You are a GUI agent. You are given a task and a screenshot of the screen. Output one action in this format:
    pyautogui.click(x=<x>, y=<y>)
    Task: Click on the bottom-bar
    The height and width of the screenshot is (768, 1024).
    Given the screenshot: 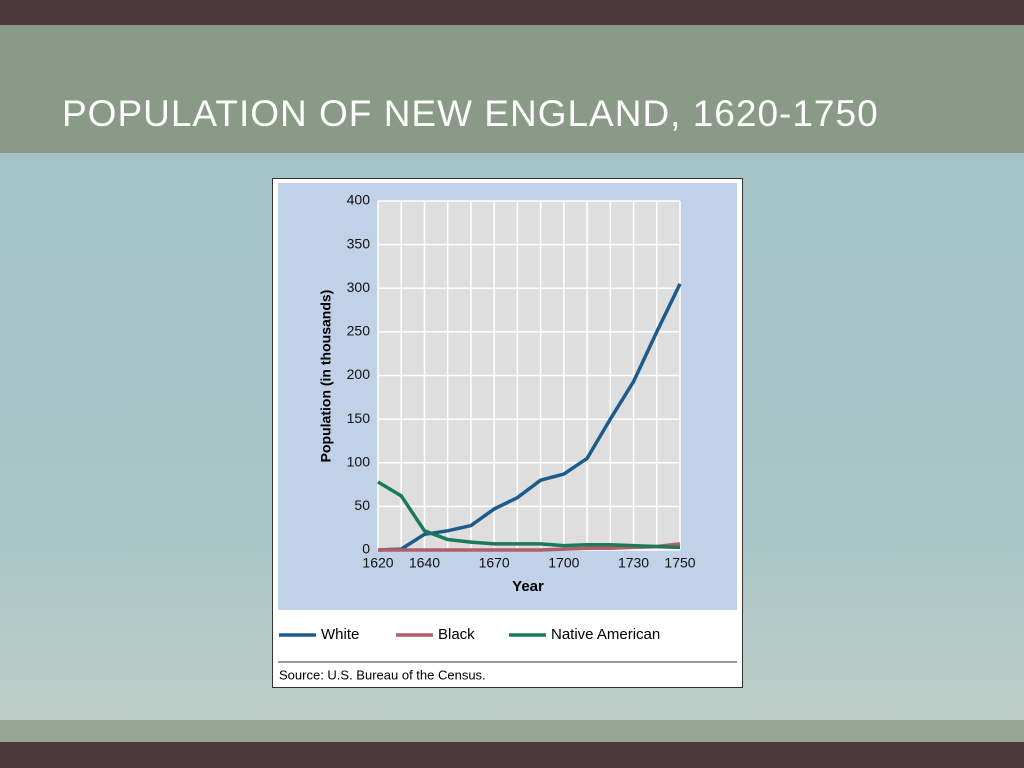 What is the action you would take?
    pyautogui.click(x=512, y=755)
    